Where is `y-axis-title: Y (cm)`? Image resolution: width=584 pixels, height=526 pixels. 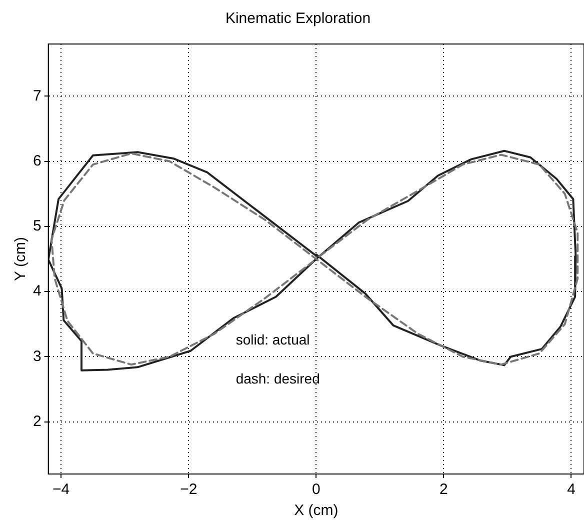
y-axis-title: Y (cm) is located at coordinates (21, 259).